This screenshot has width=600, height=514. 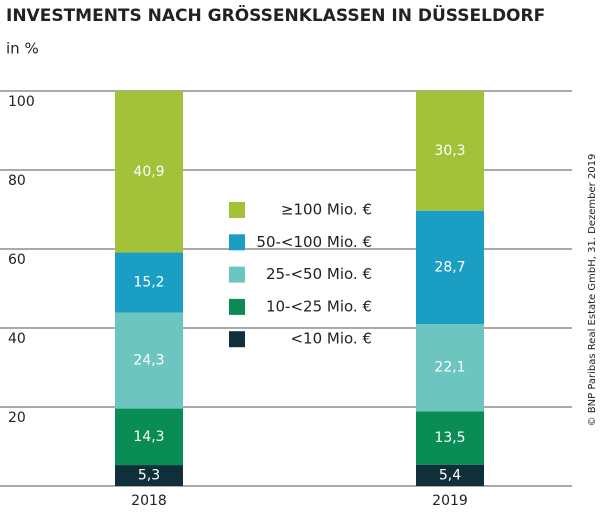 I want to click on data-label: 15,2, so click(x=148, y=283).